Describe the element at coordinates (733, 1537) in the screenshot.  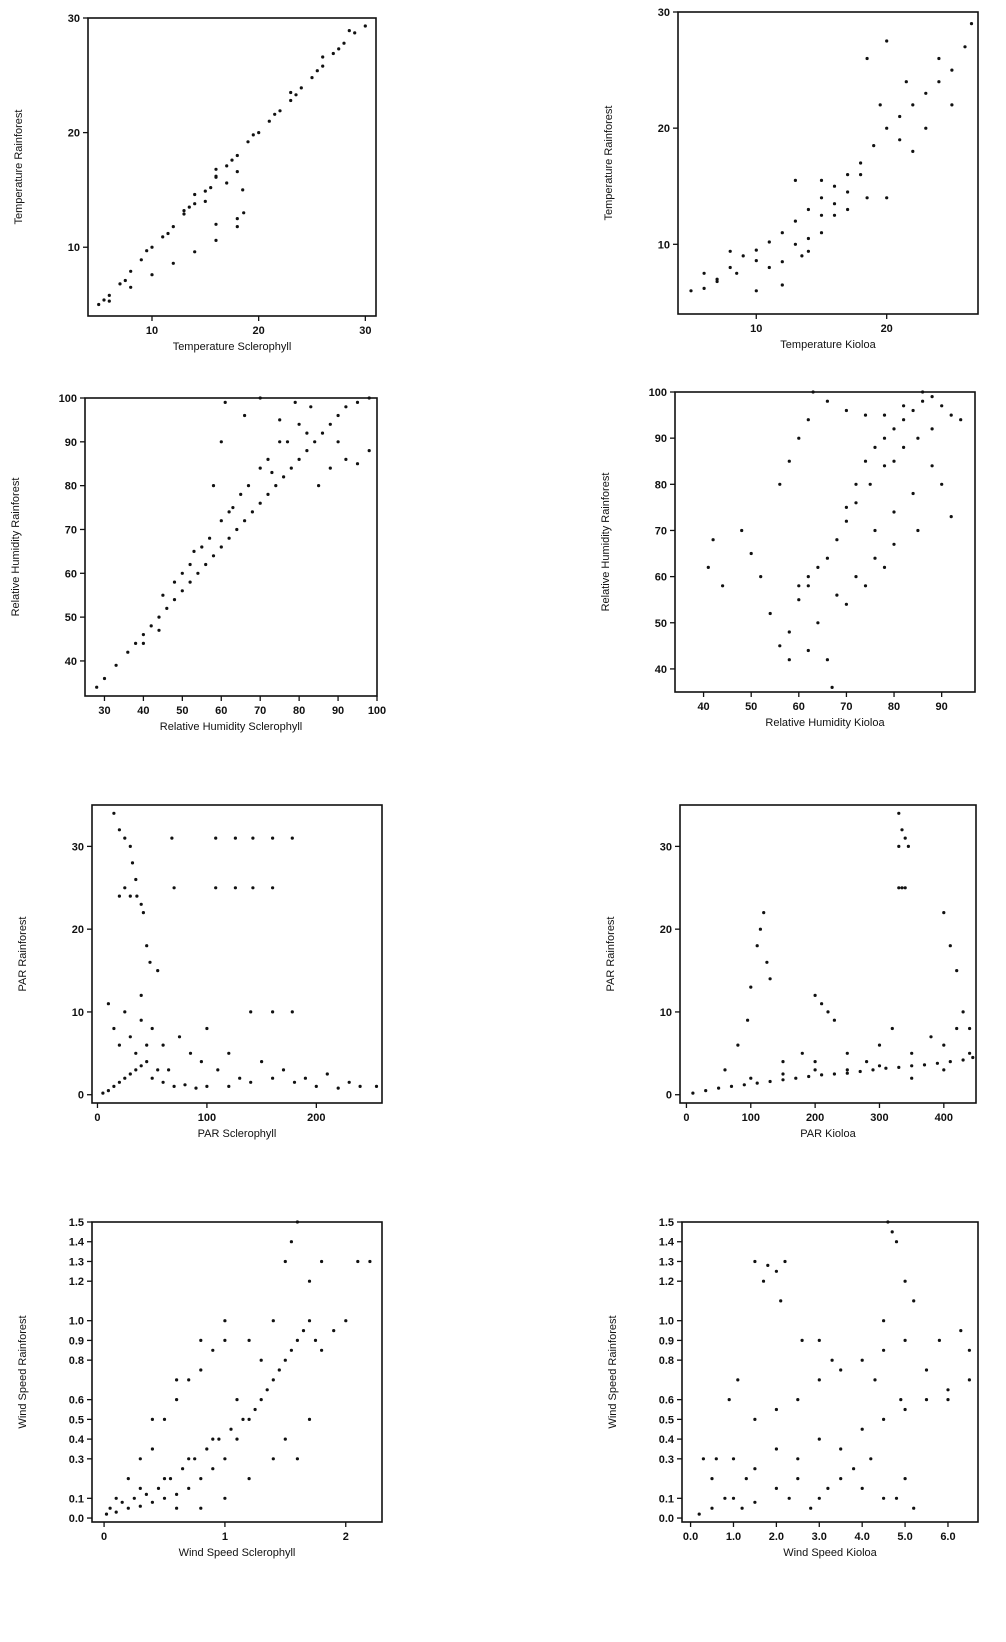
I see `x-tick-label: 1.0` at that location.